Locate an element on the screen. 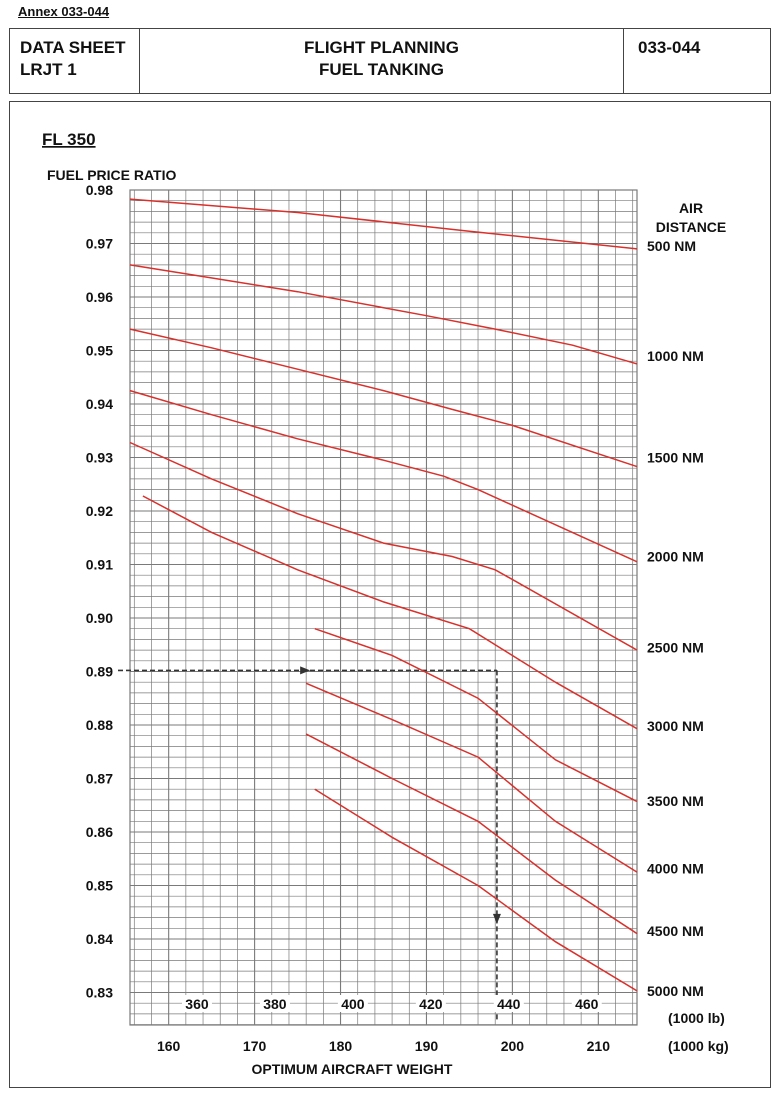 The height and width of the screenshot is (1095, 782). x-tick-label-kg: 180 is located at coordinates (341, 1046).